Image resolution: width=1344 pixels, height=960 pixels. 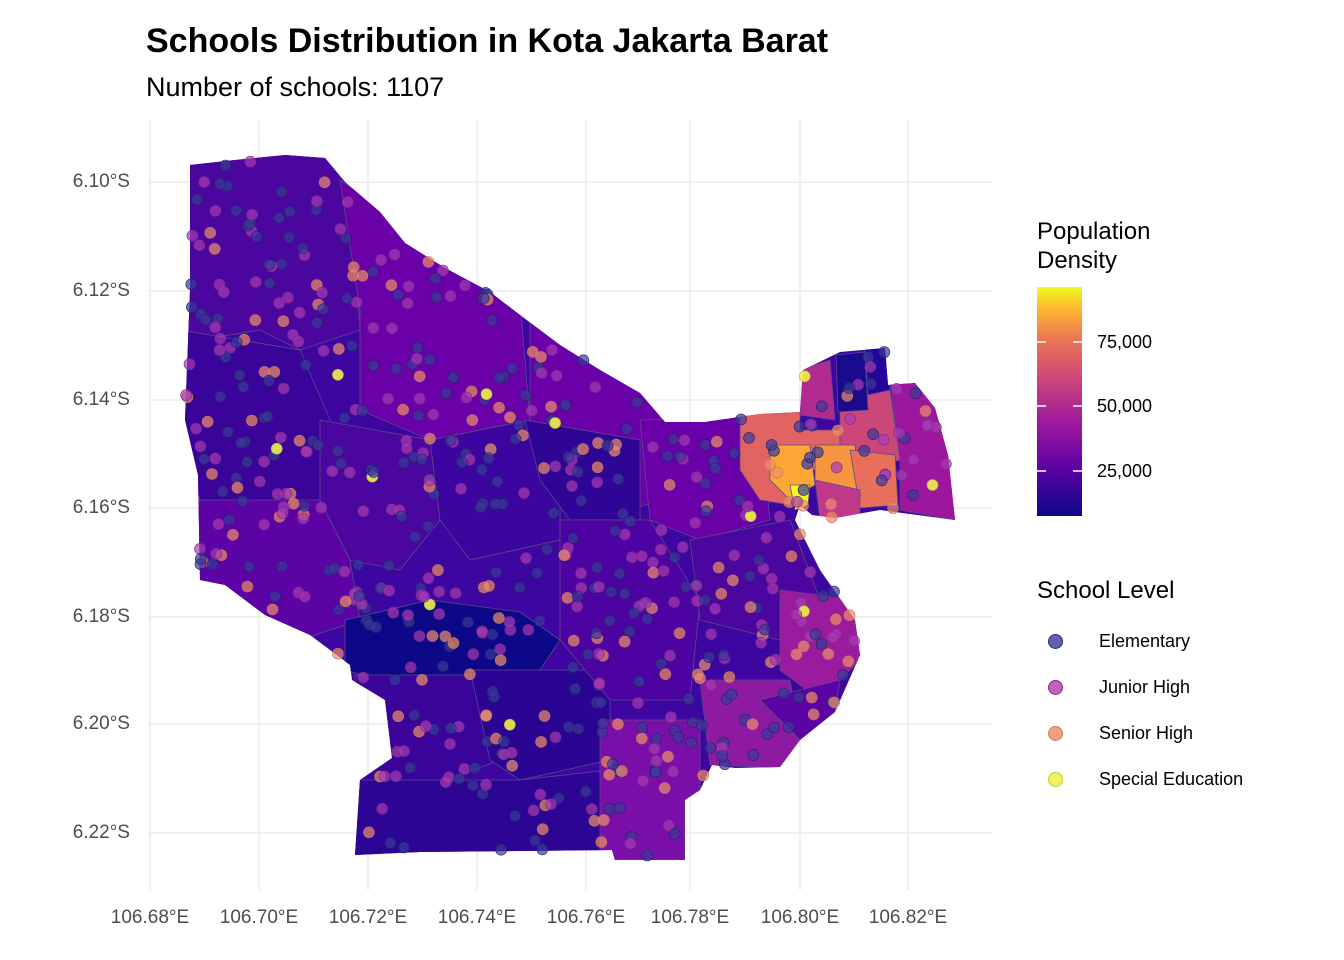 I want to click on x-tick-label: 106.78°E, so click(x=690, y=917).